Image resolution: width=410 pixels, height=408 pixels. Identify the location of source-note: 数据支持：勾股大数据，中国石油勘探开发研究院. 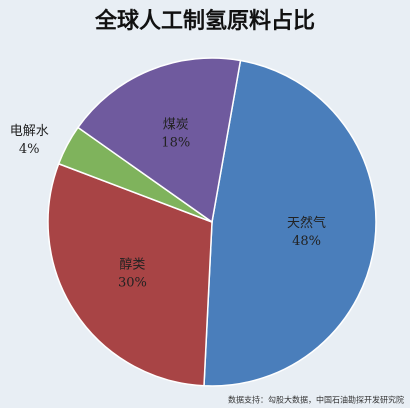
(316, 400).